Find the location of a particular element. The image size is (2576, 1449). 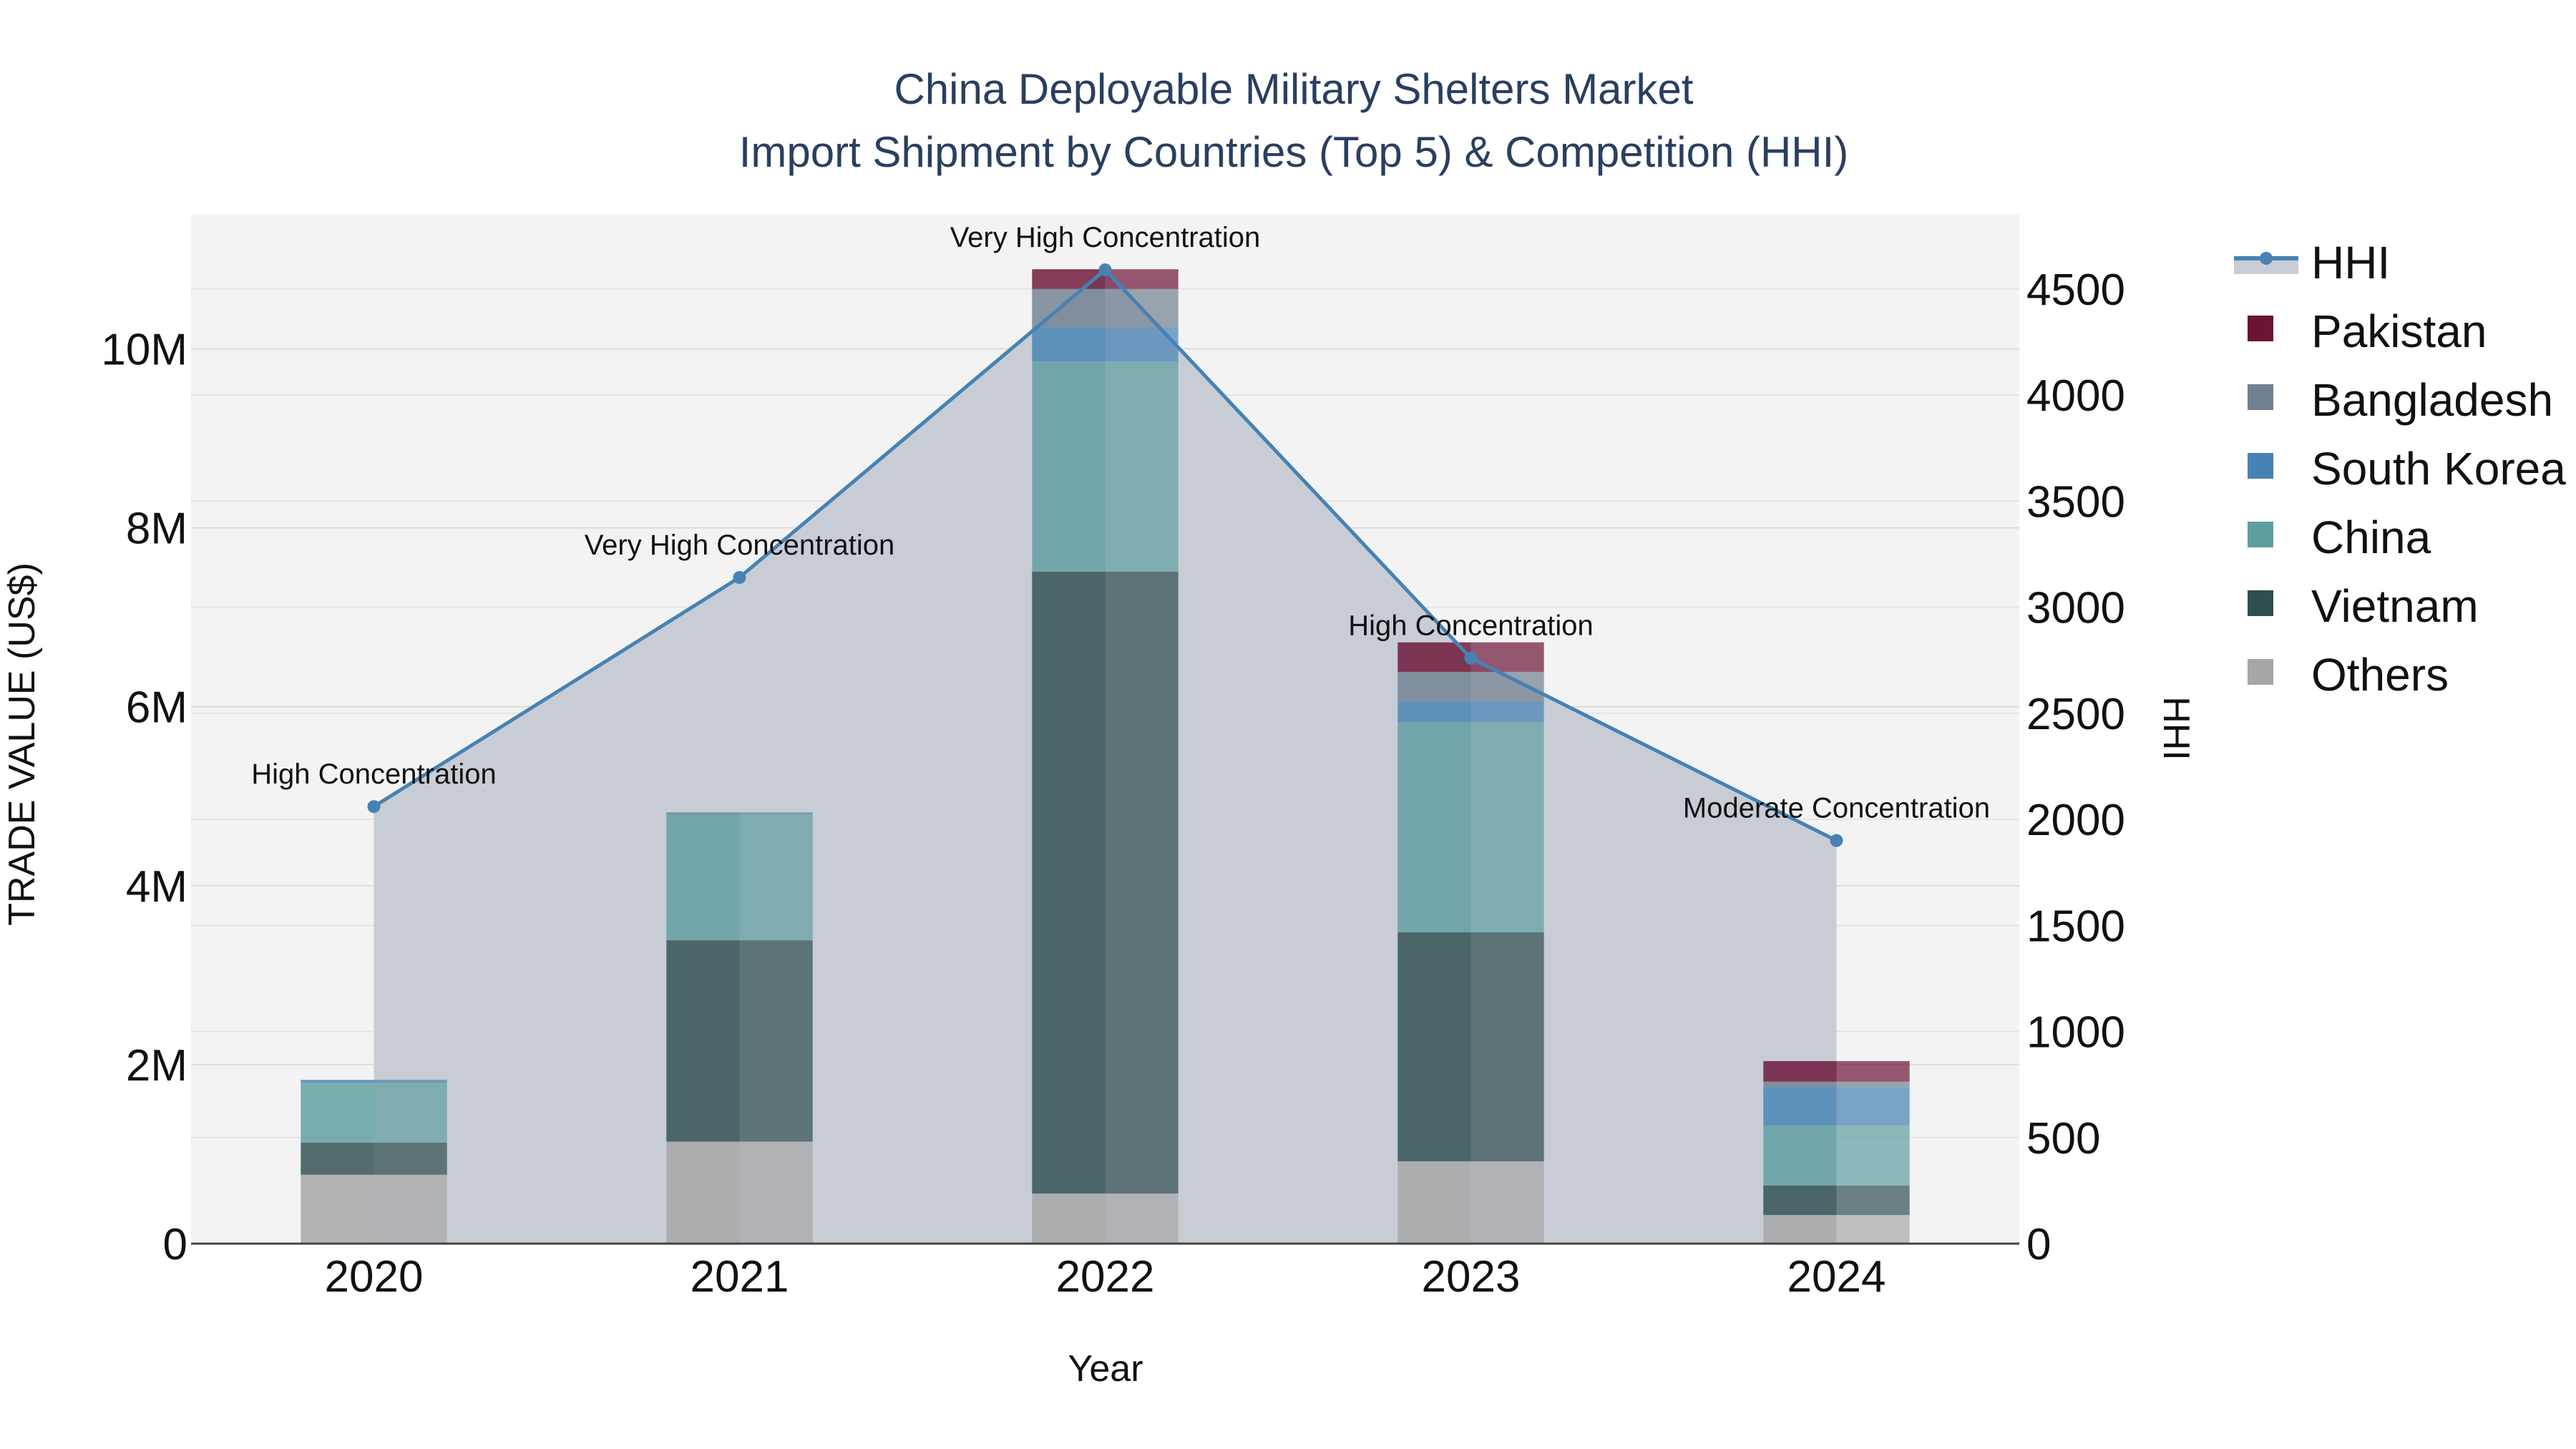

y2-tick-4500: 4500 is located at coordinates (2075, 290).